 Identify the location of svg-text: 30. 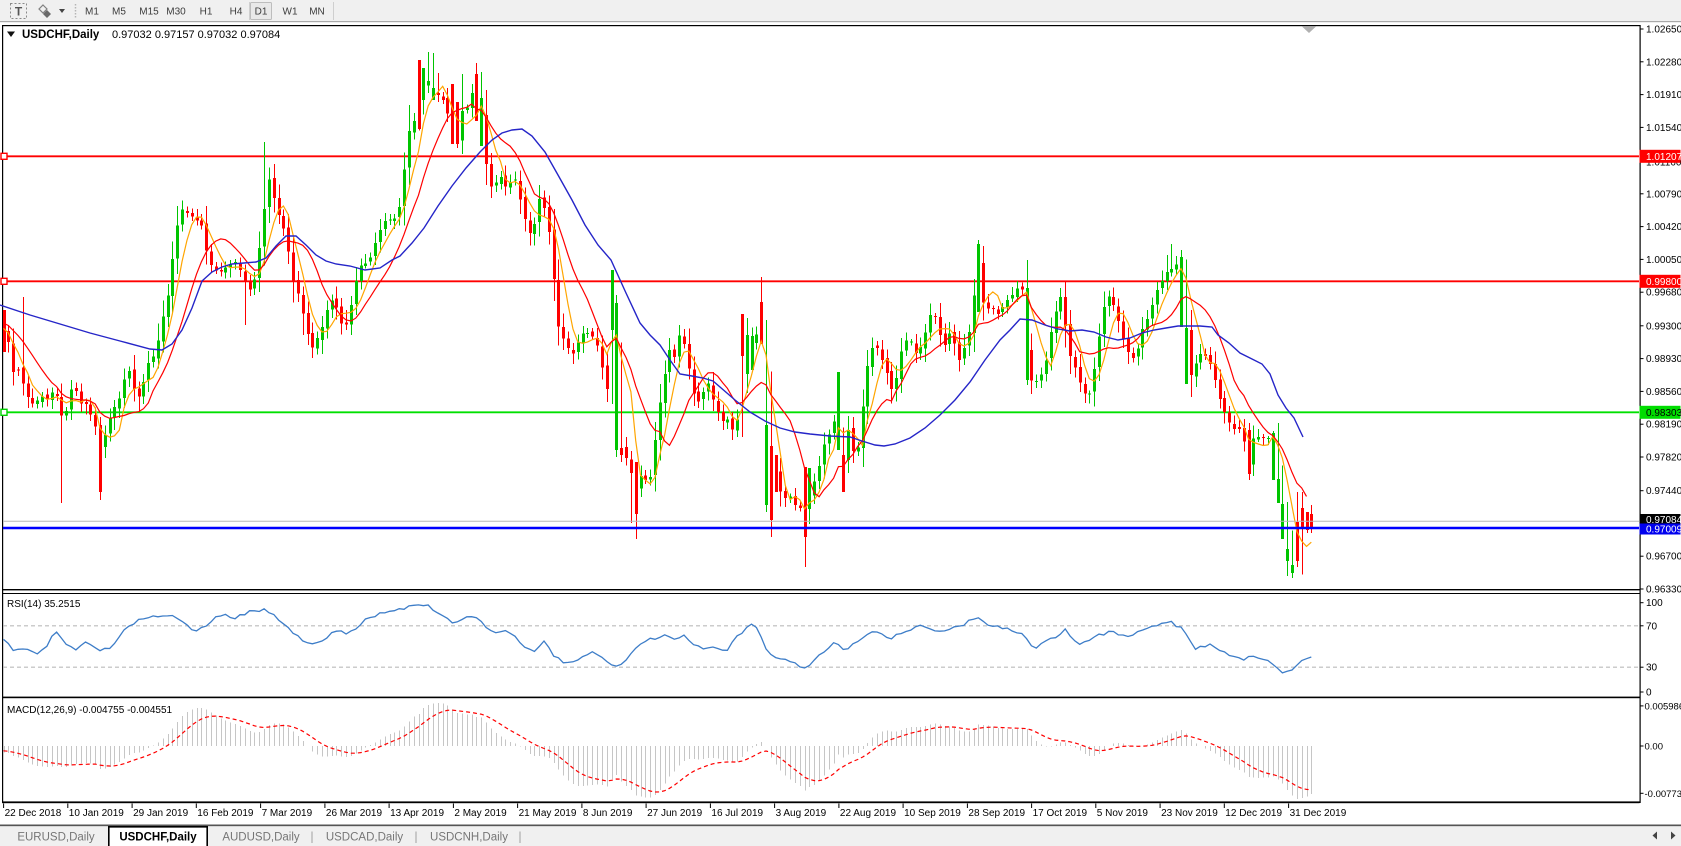
(1652, 668).